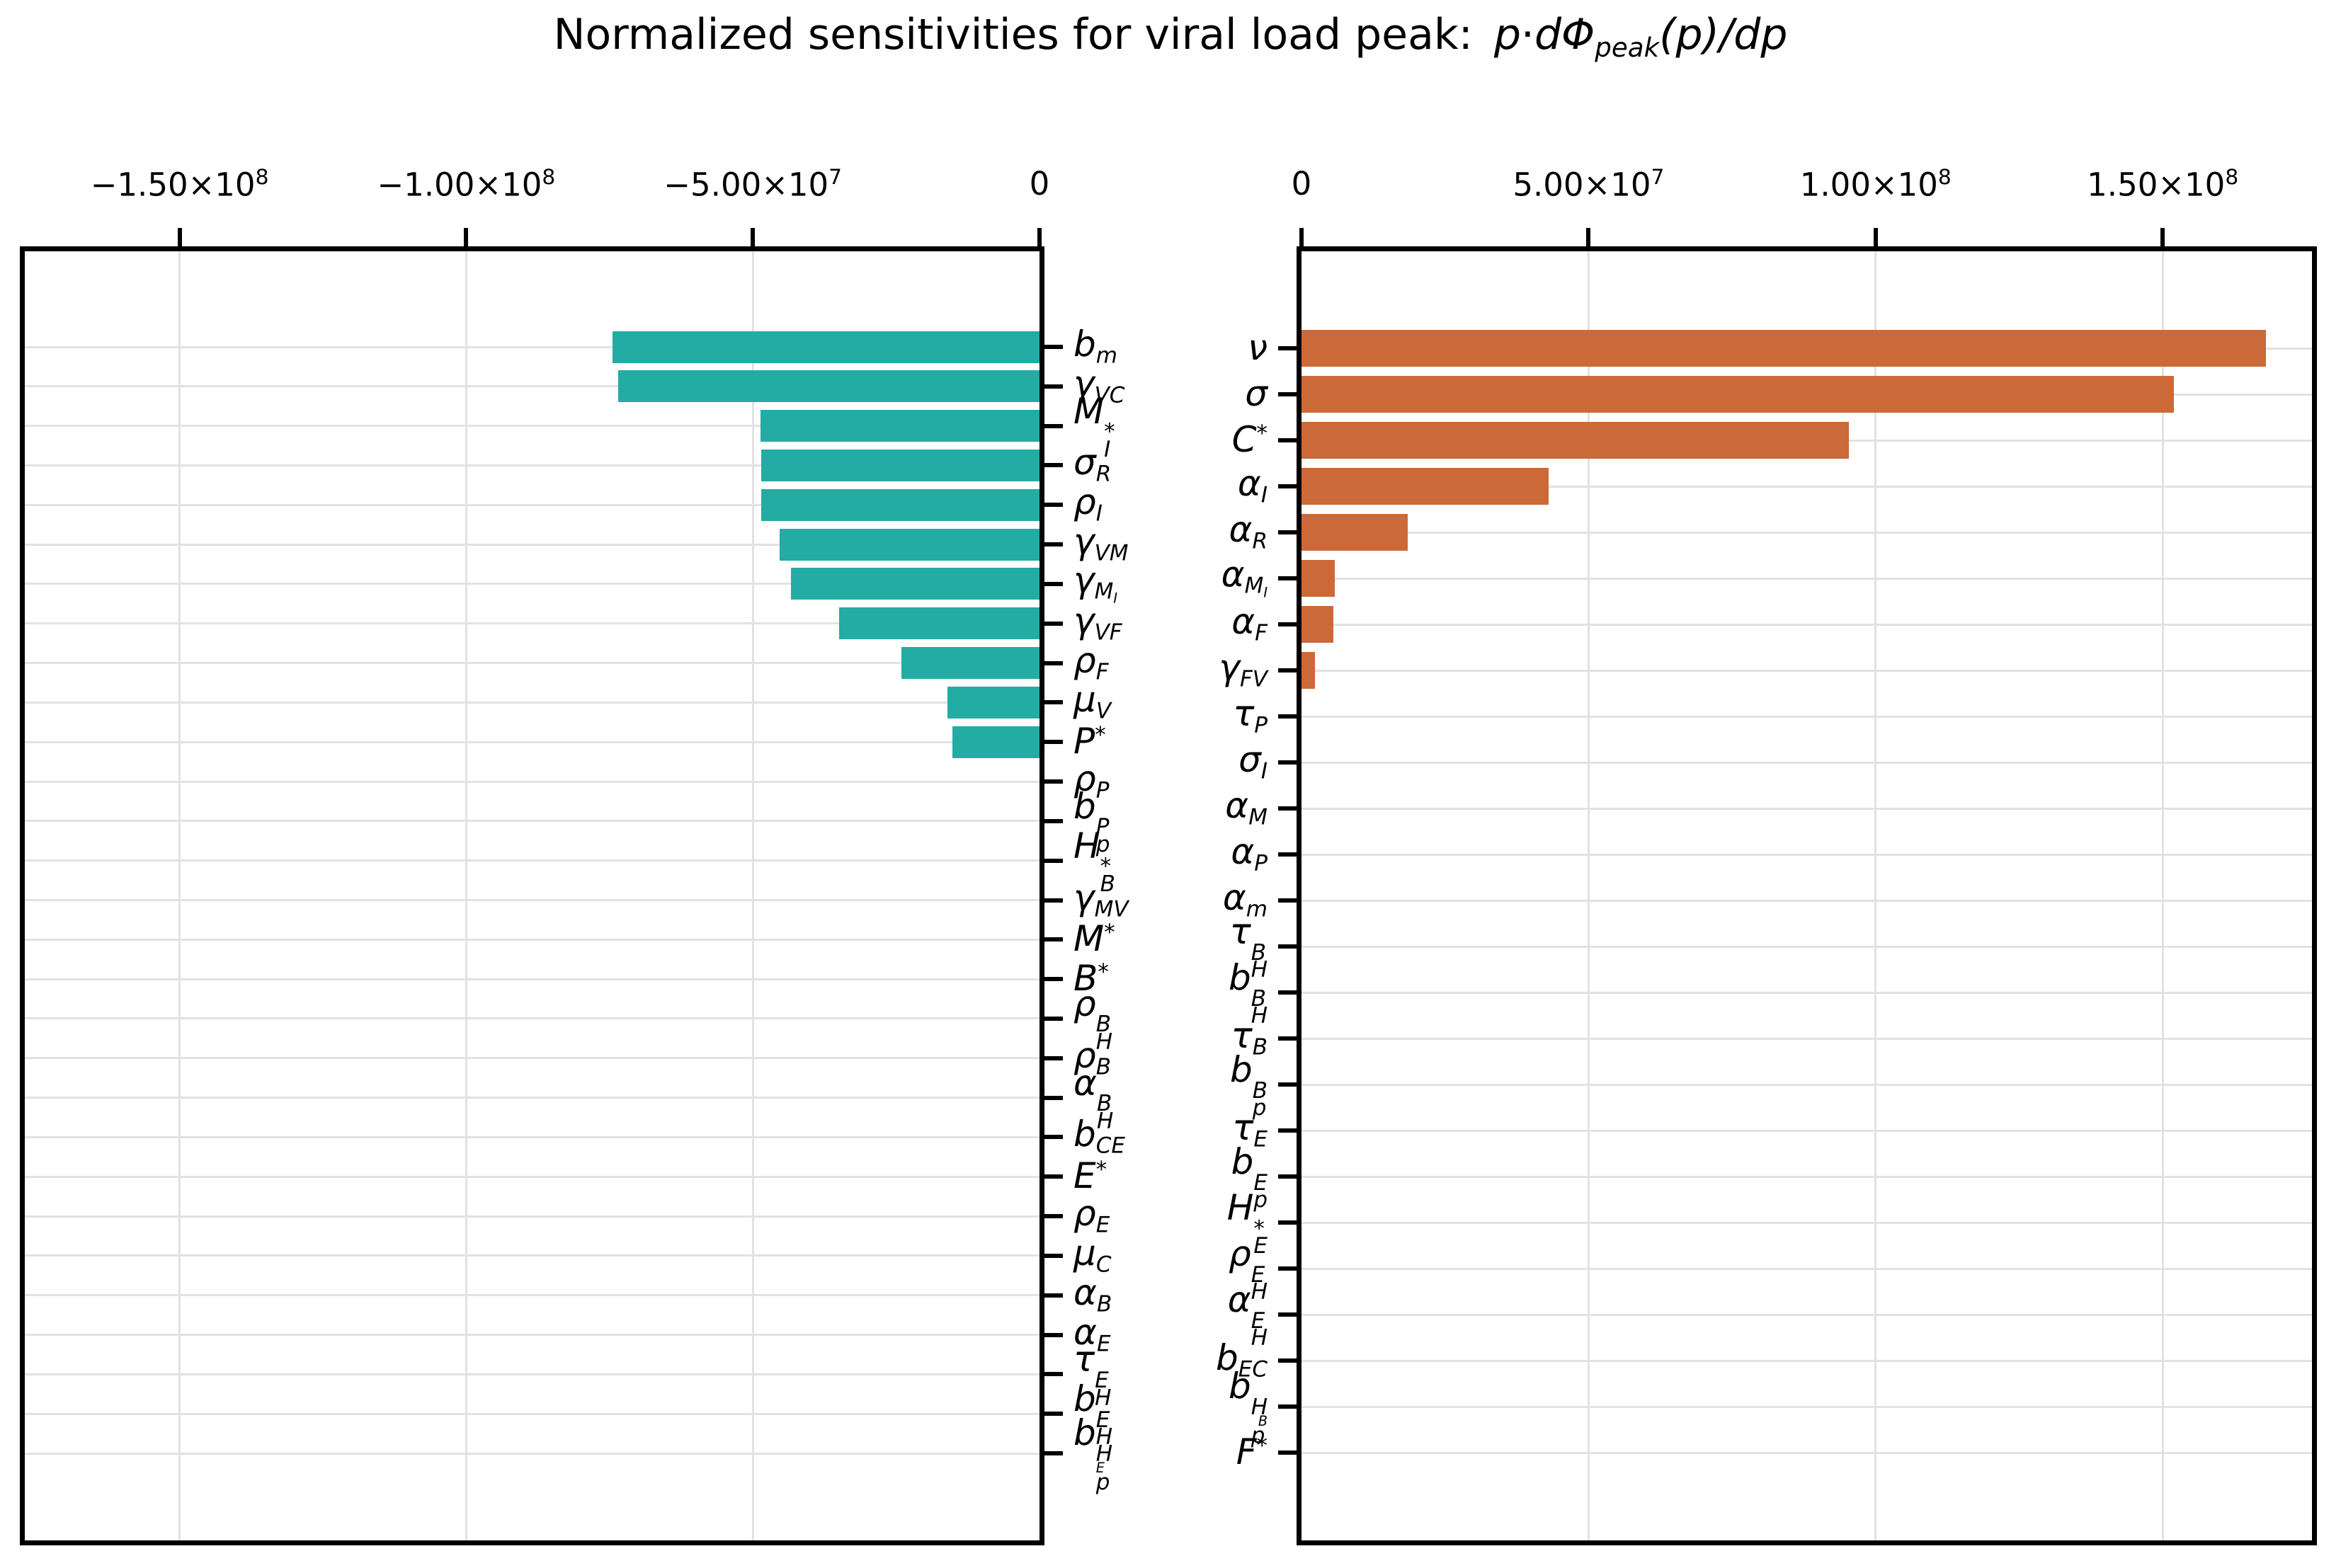 This screenshot has width=2341, height=1568. What do you see at coordinates (1092, 1294) in the screenshot?
I see `y-axis-label: αB` at bounding box center [1092, 1294].